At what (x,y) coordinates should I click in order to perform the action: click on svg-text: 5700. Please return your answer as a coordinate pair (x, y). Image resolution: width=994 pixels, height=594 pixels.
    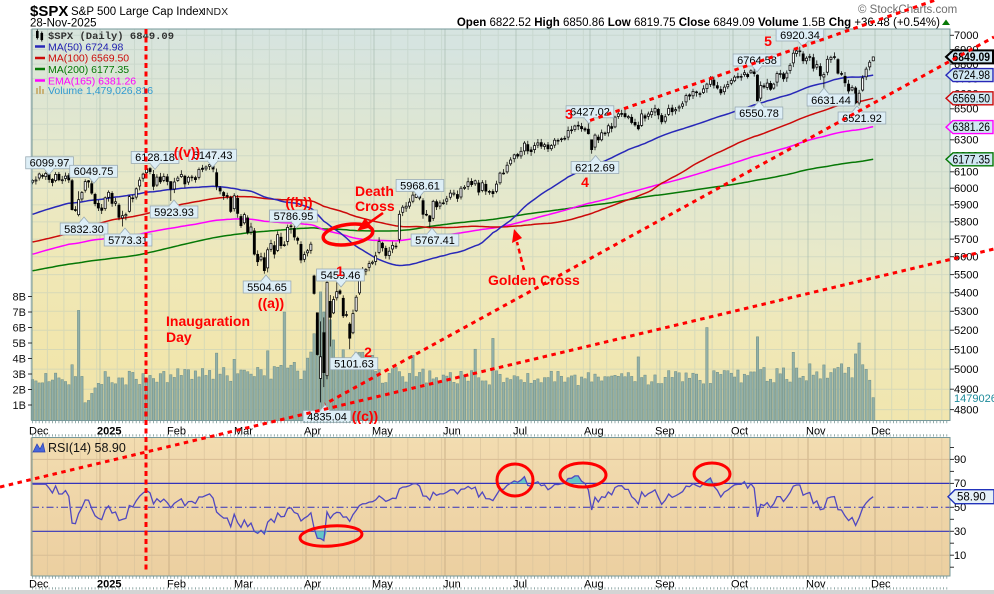
    Looking at the image, I should click on (966, 240).